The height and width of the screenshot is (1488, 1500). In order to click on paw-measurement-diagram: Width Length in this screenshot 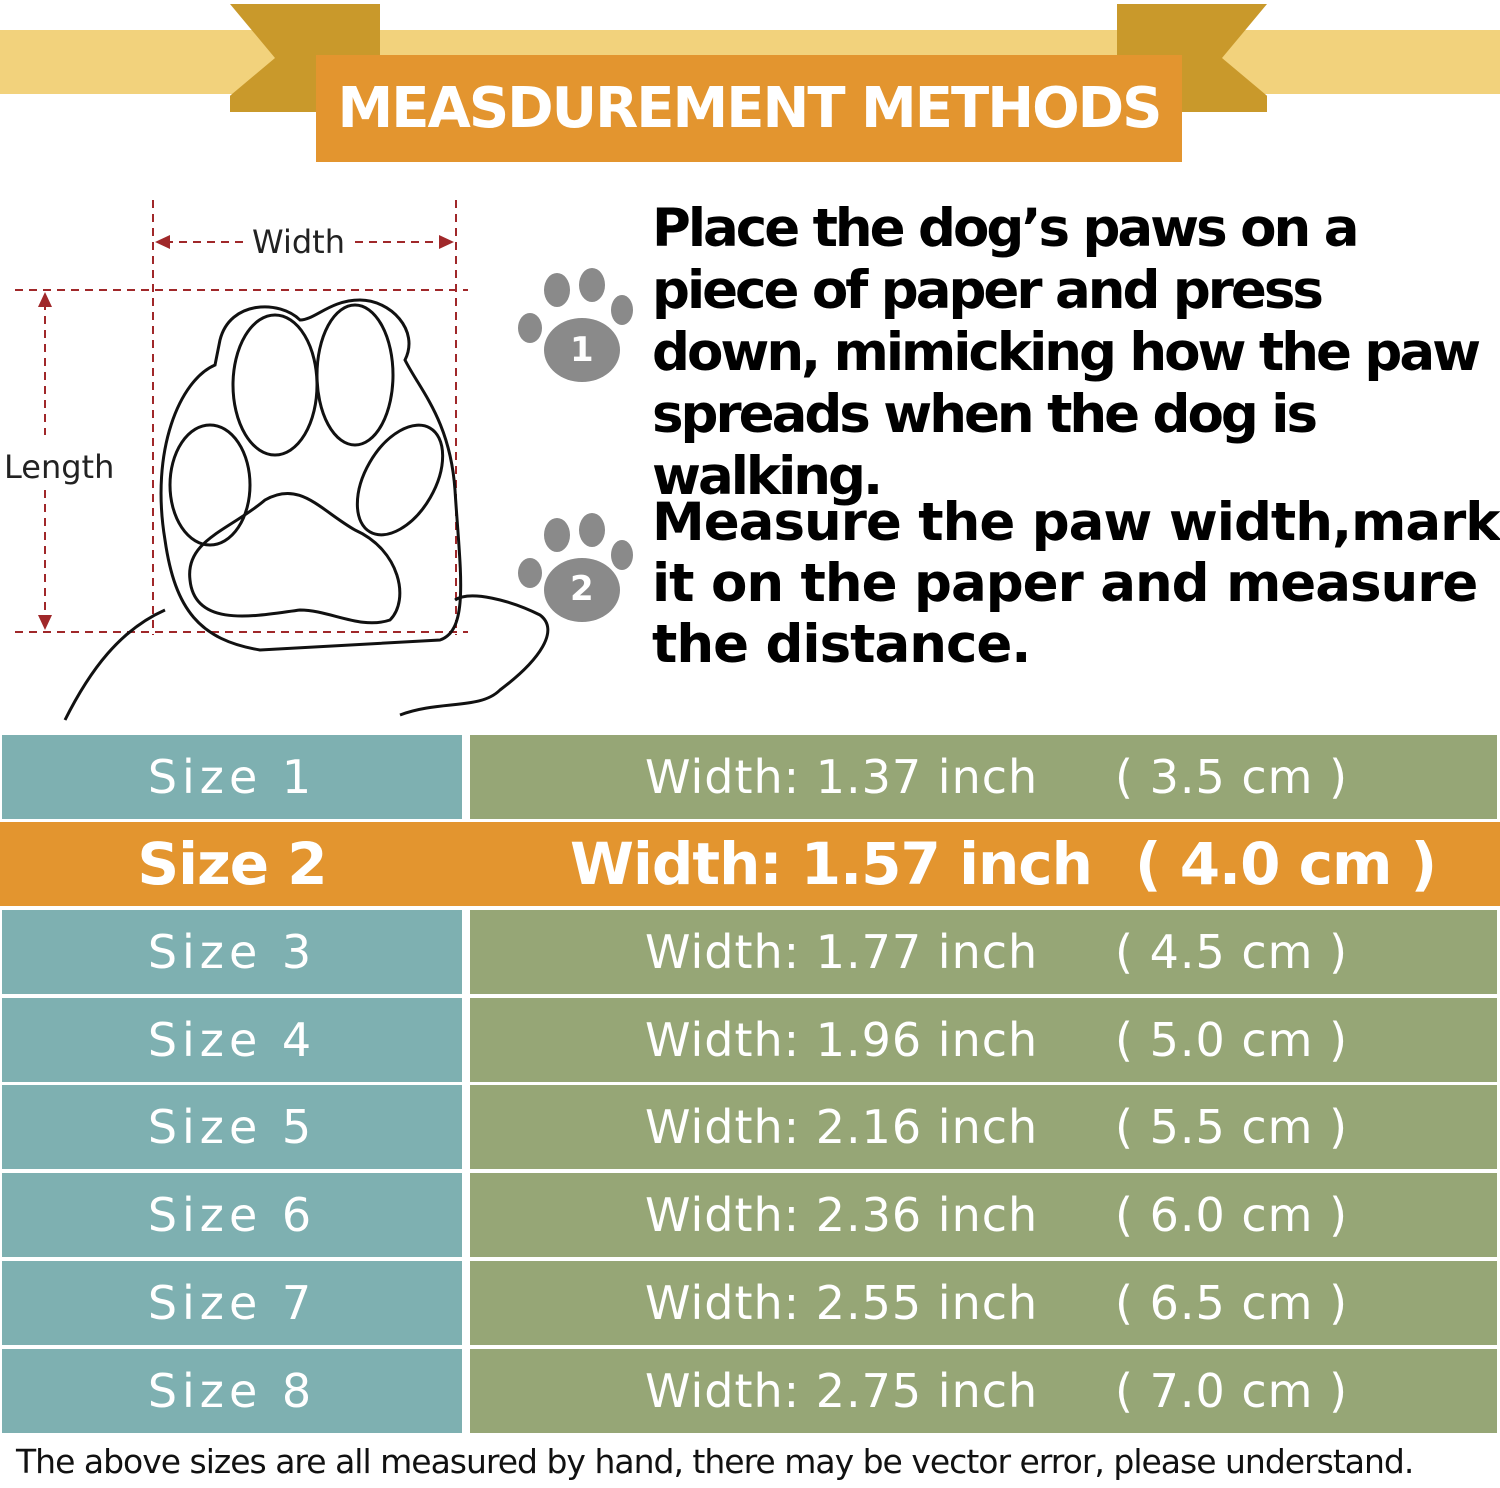, I will do `click(277, 460)`.